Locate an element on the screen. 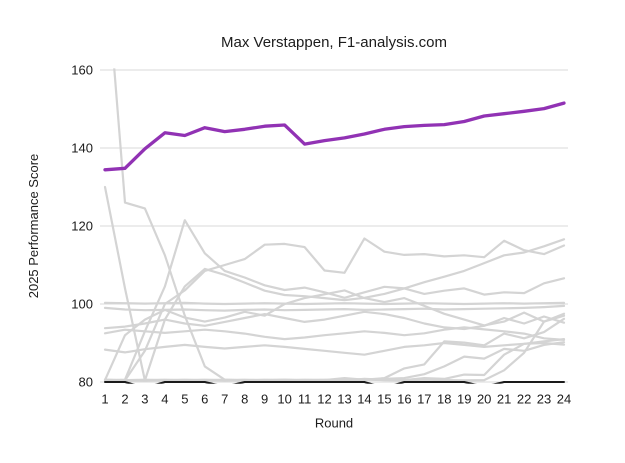  series-unlabeled-driver-bottom is located at coordinates (334, 382).